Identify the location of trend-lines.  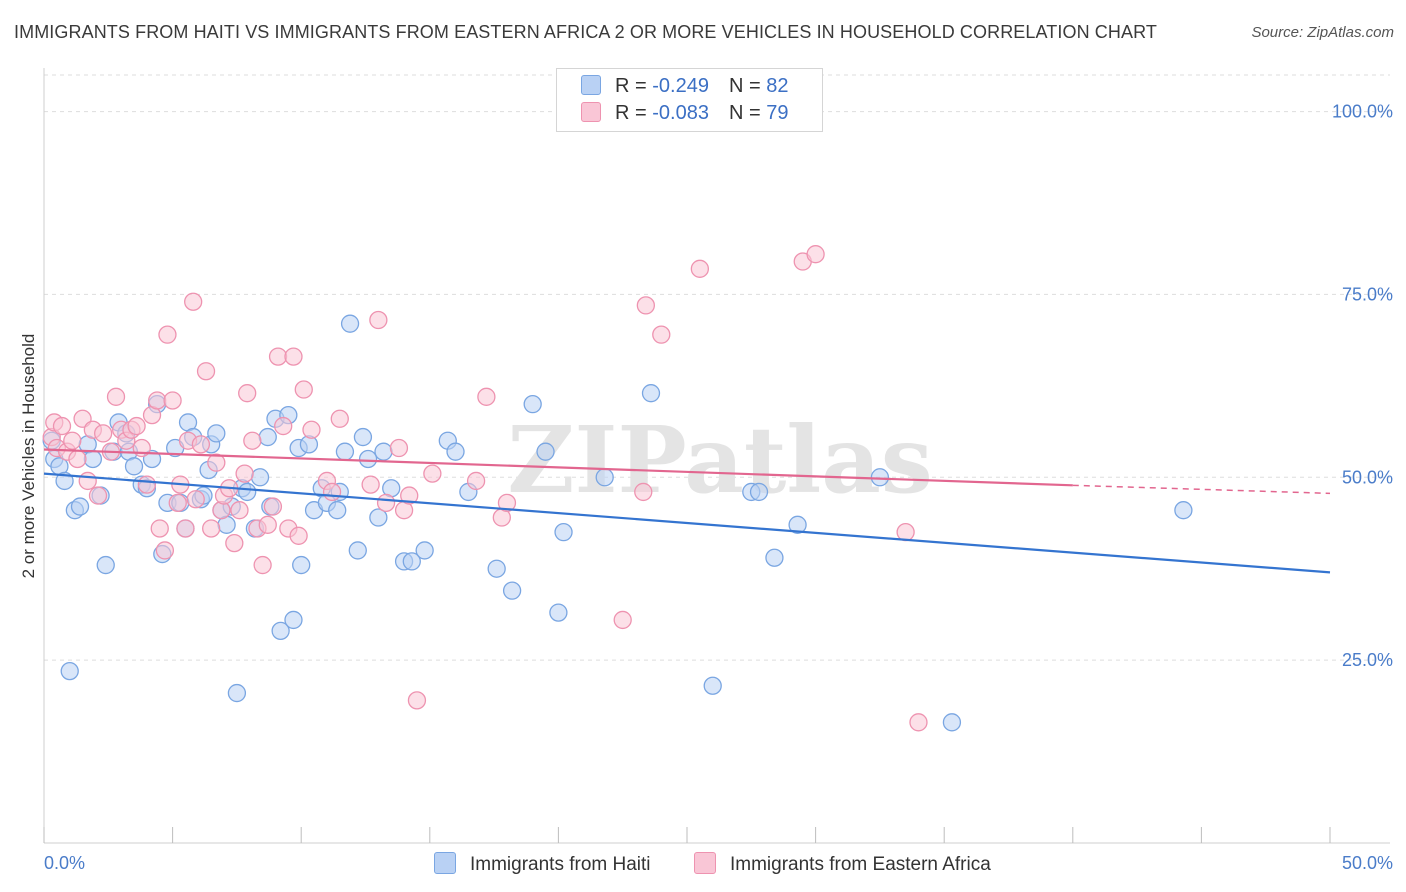
(687, 511).